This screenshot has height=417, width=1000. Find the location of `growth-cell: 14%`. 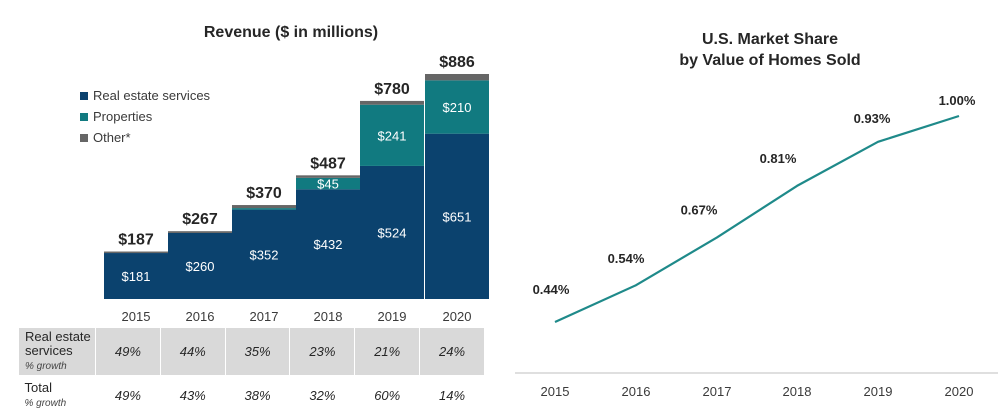

growth-cell: 14% is located at coordinates (452, 395).